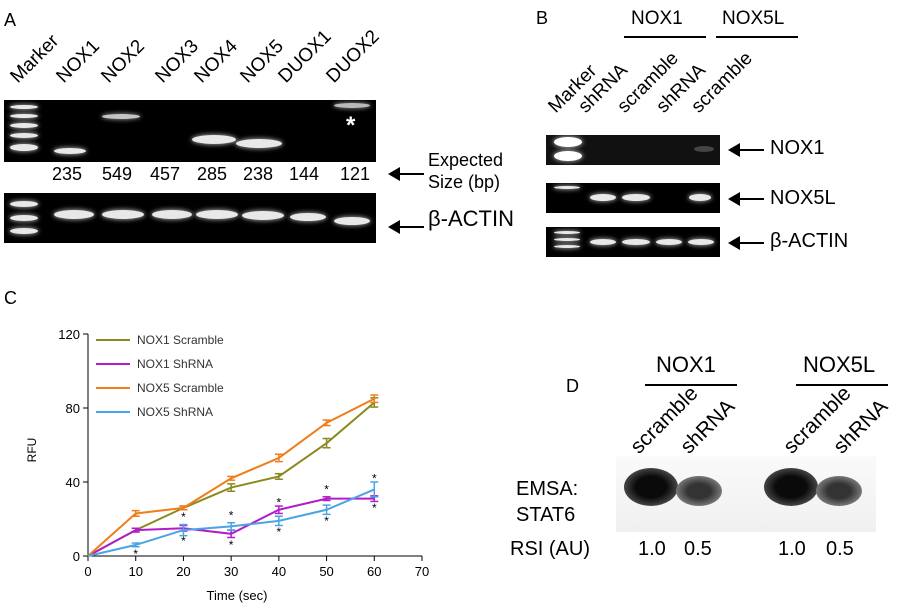 The image size is (898, 614). I want to click on size-duox2: 121, so click(355, 174).